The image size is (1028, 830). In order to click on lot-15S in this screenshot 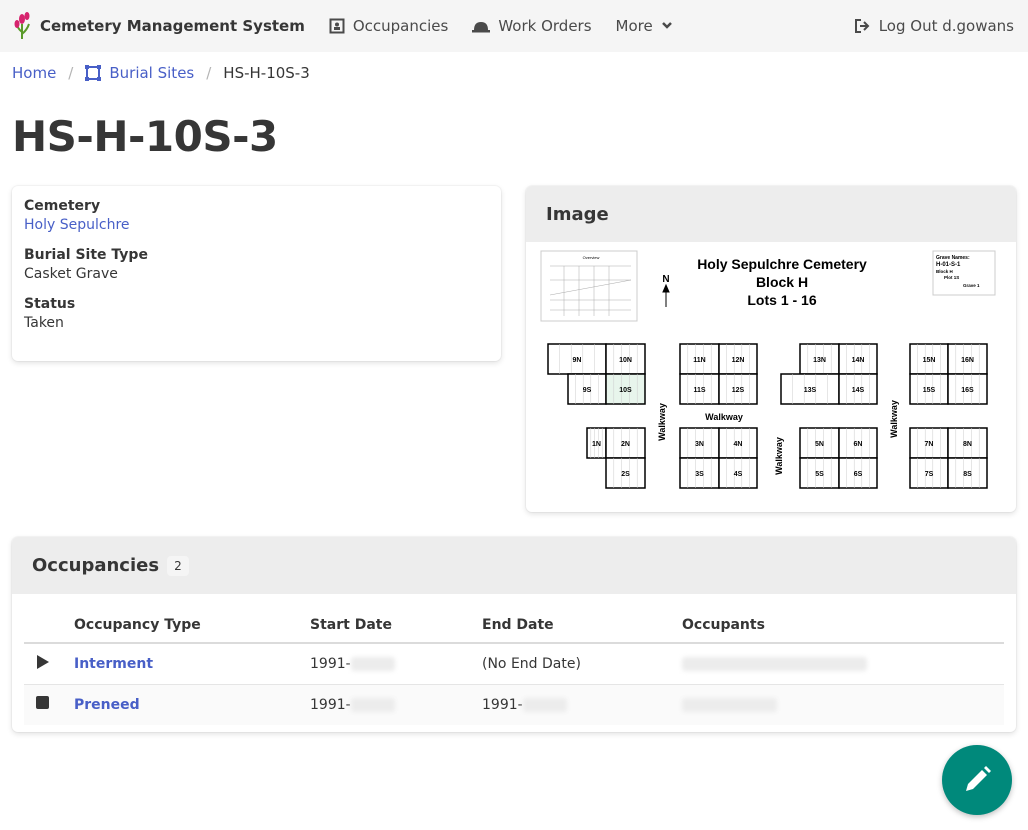, I will do `click(929, 389)`.